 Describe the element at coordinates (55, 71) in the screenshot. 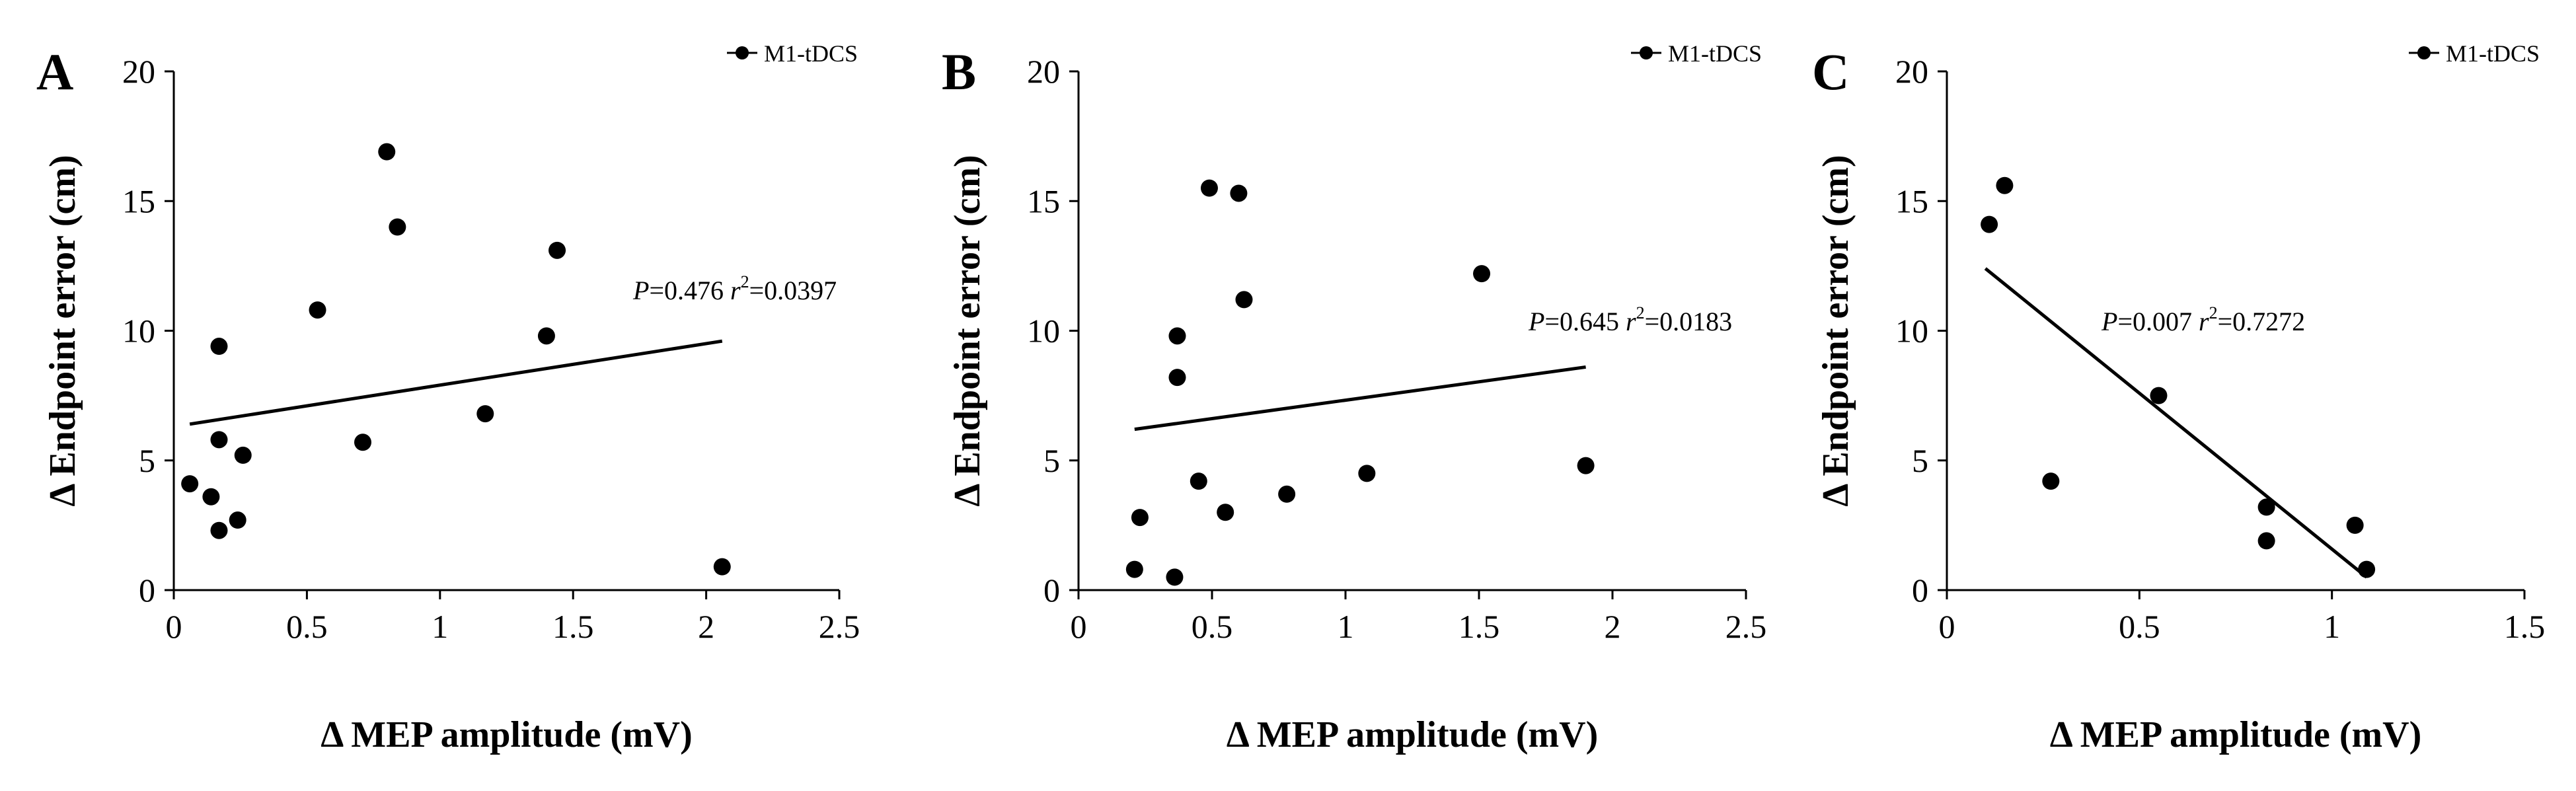

I see `panel-label: A` at that location.